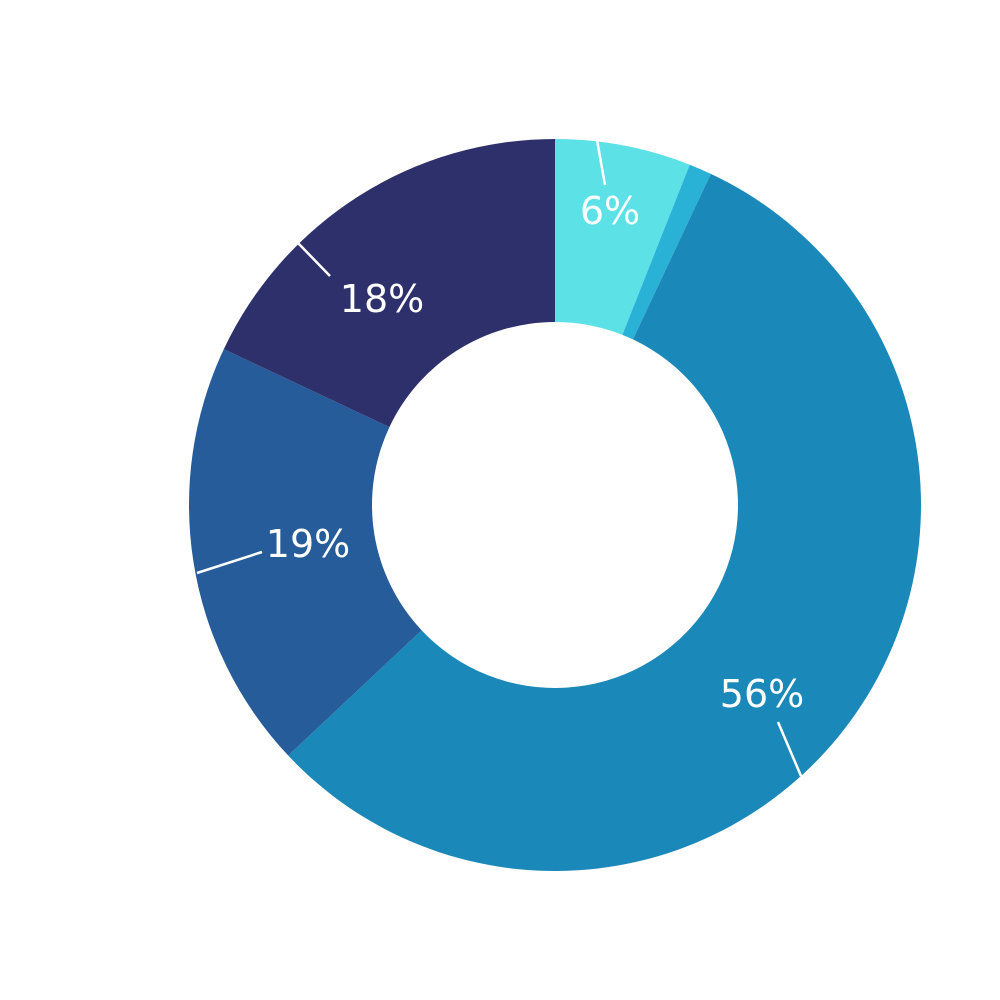  I want to click on data-label: 6%, so click(610, 211).